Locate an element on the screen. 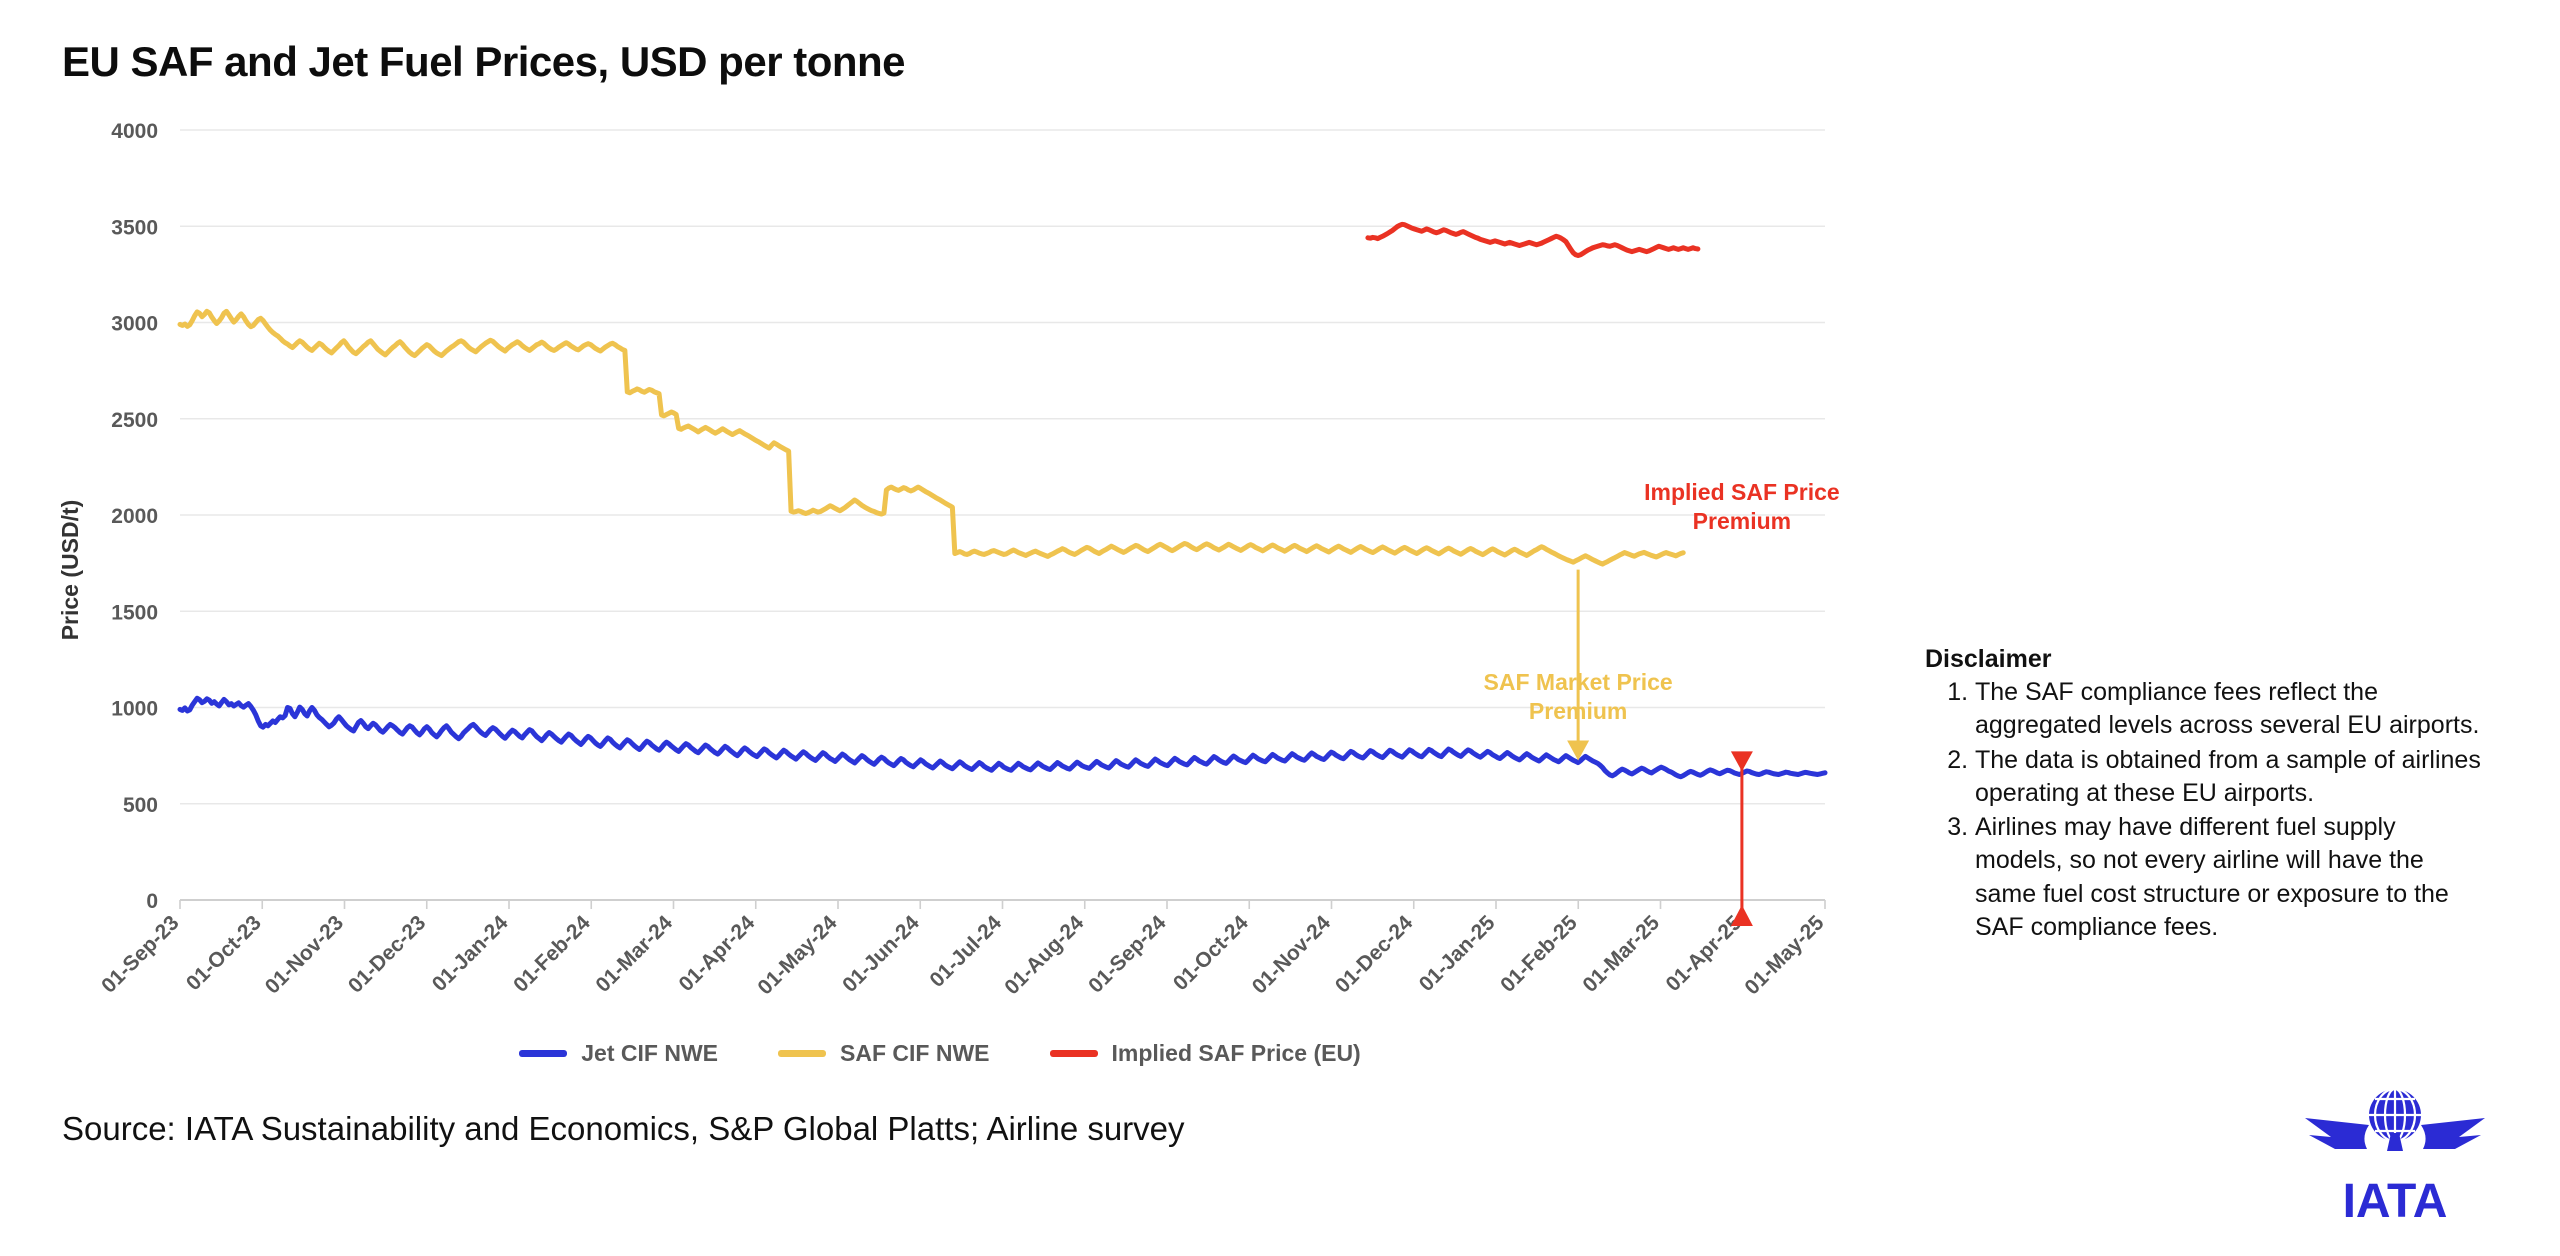 This screenshot has height=1256, width=2560. legend-swatch-saf is located at coordinates (802, 1053).